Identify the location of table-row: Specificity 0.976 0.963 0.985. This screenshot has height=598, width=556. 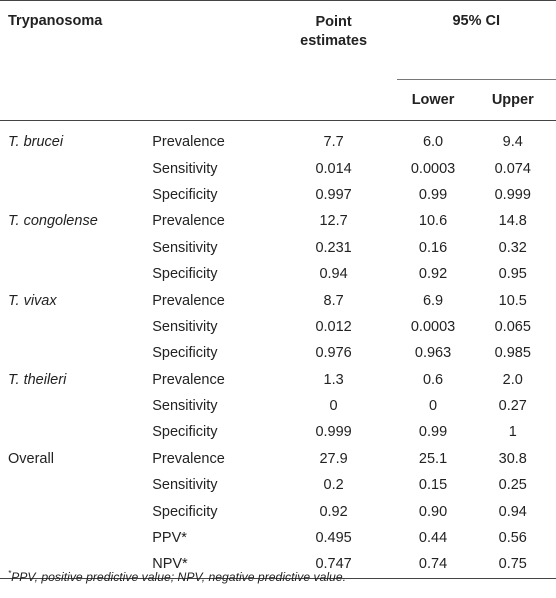
(278, 353).